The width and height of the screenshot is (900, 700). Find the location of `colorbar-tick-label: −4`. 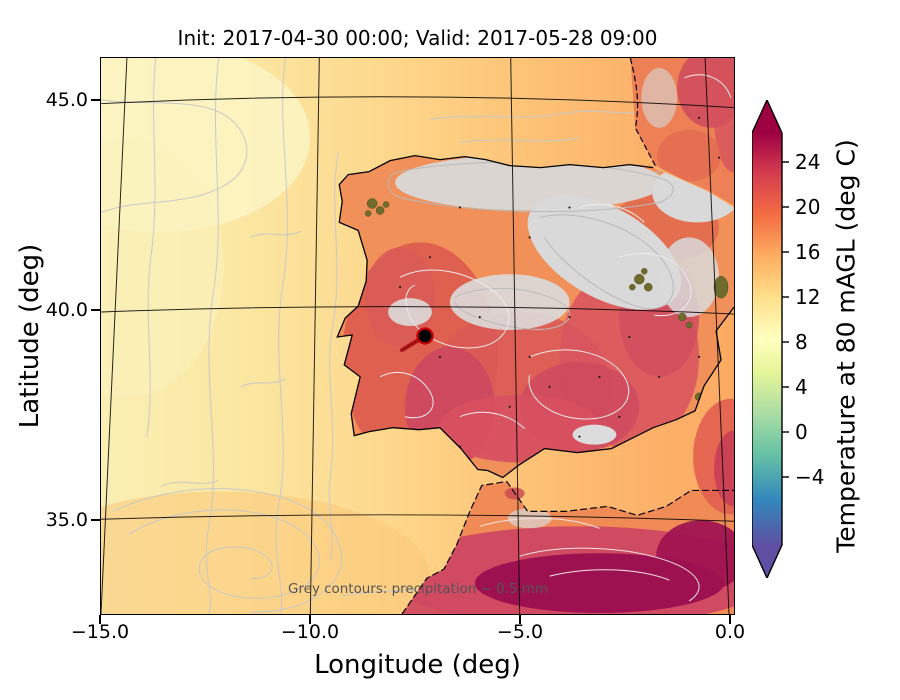

colorbar-tick-label: −4 is located at coordinates (810, 477).